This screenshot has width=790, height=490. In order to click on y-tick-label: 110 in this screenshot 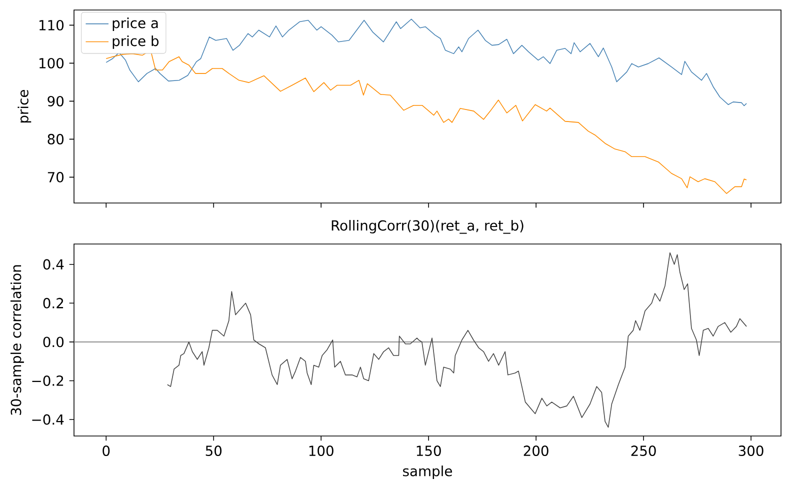, I will do `click(52, 25)`.